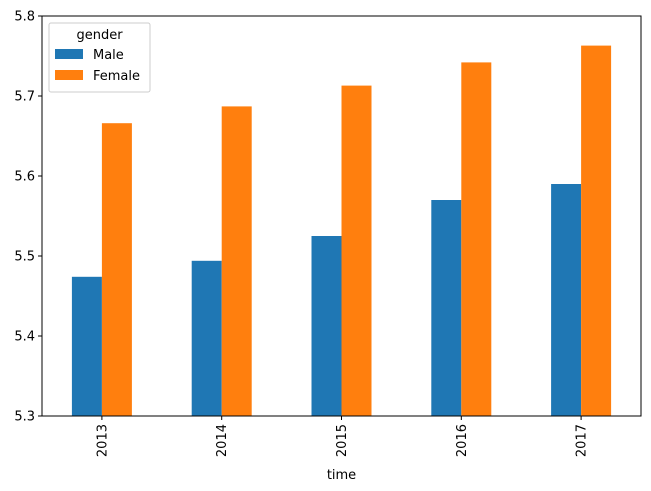 The width and height of the screenshot is (651, 491). Describe the element at coordinates (596, 230) in the screenshot. I see `bar-female-2017` at that location.